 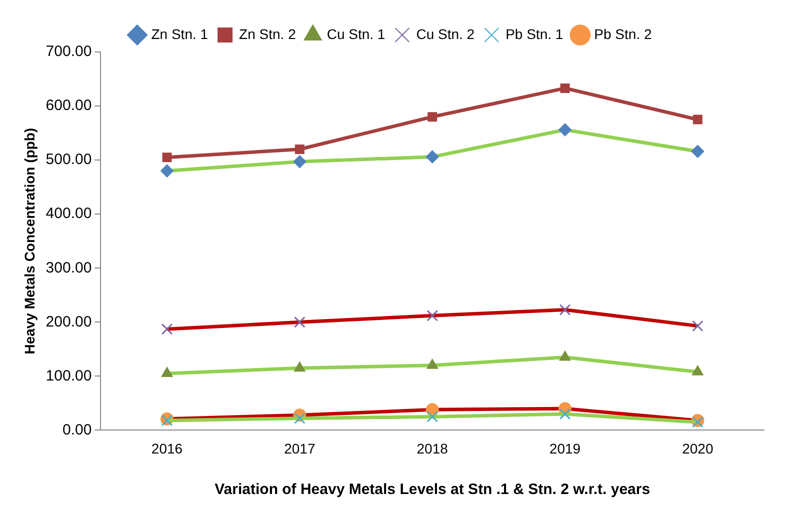 I want to click on x-axis-title: Variation of Heavy Metals Levels at Stn .1 & Stn. 2 w.r.t. years, so click(x=432, y=489).